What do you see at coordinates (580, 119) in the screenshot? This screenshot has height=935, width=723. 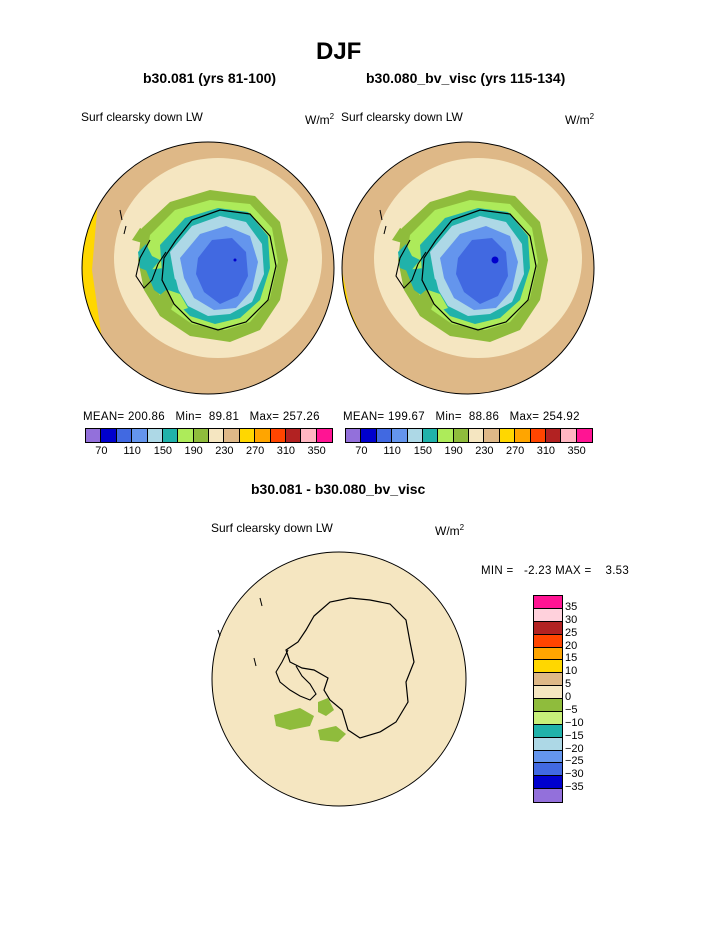 I see `panel-2-units: W/m2` at bounding box center [580, 119].